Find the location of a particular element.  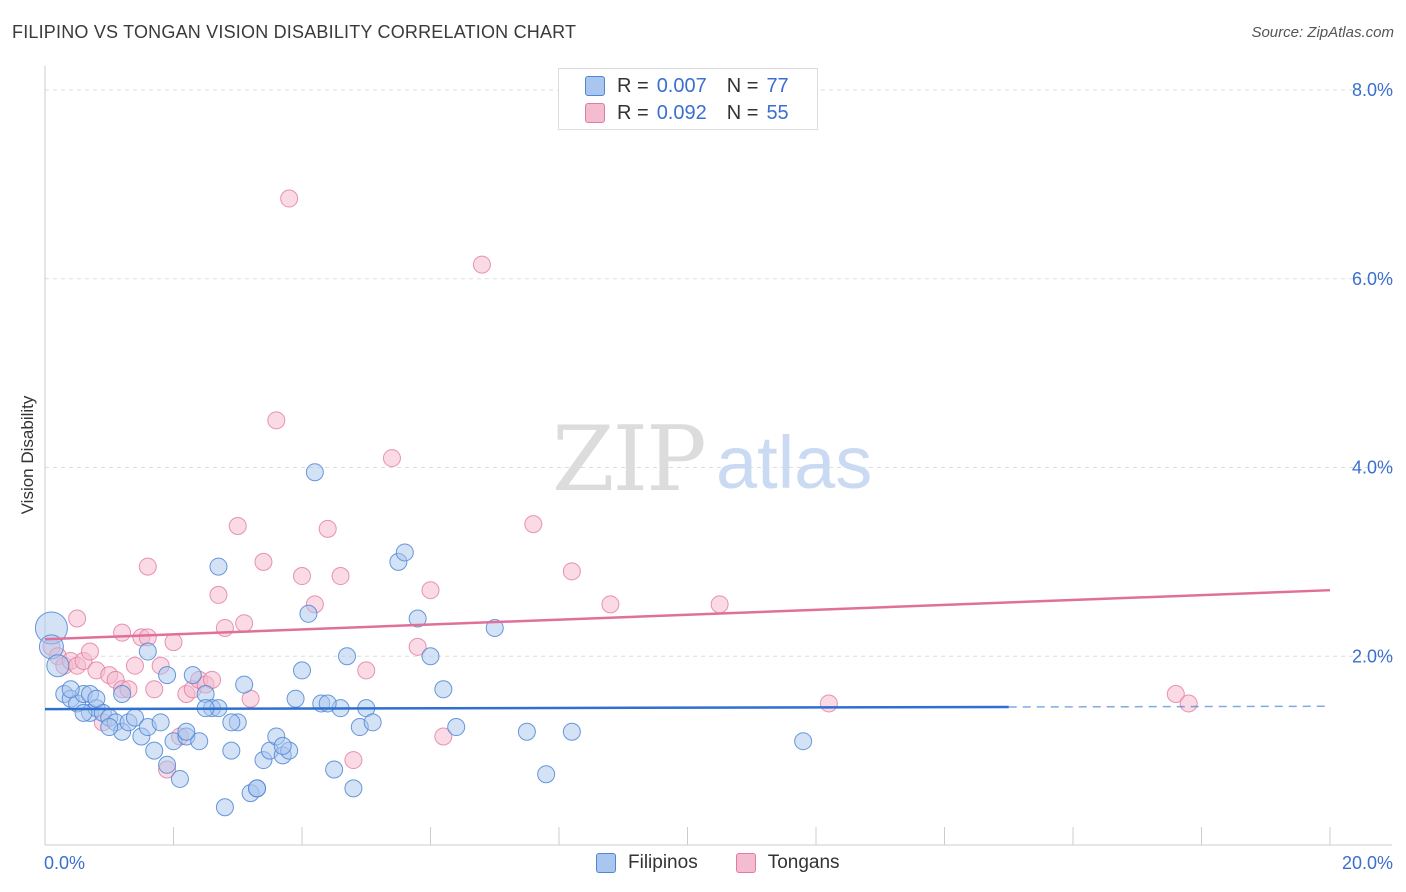

y-tick-label: 6.0% is located at coordinates (1372, 279).